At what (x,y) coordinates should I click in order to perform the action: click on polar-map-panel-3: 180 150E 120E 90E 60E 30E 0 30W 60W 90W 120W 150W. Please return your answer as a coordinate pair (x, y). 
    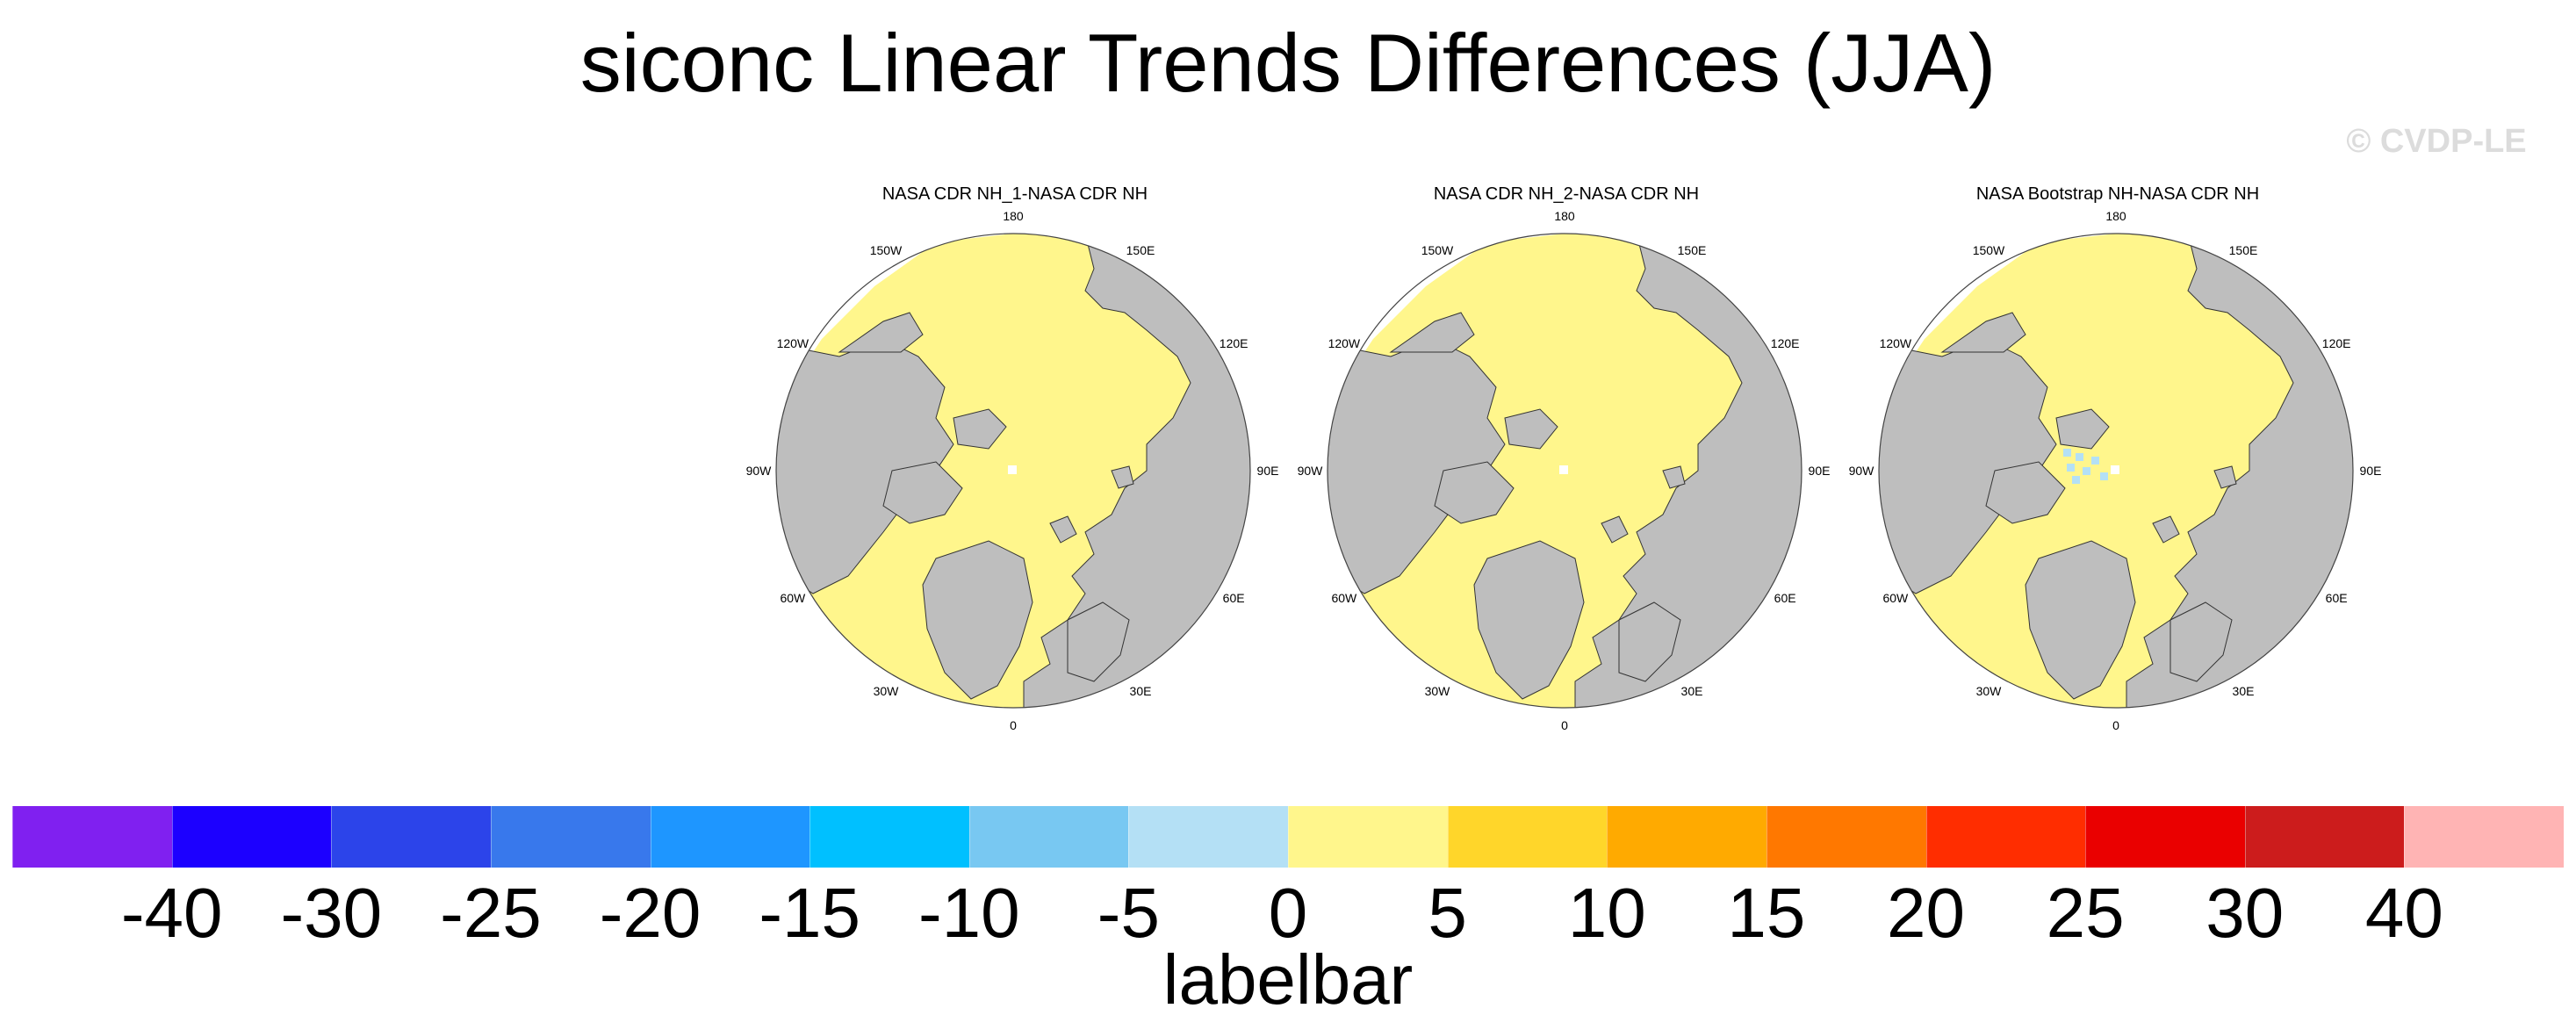
    Looking at the image, I should click on (2115, 470).